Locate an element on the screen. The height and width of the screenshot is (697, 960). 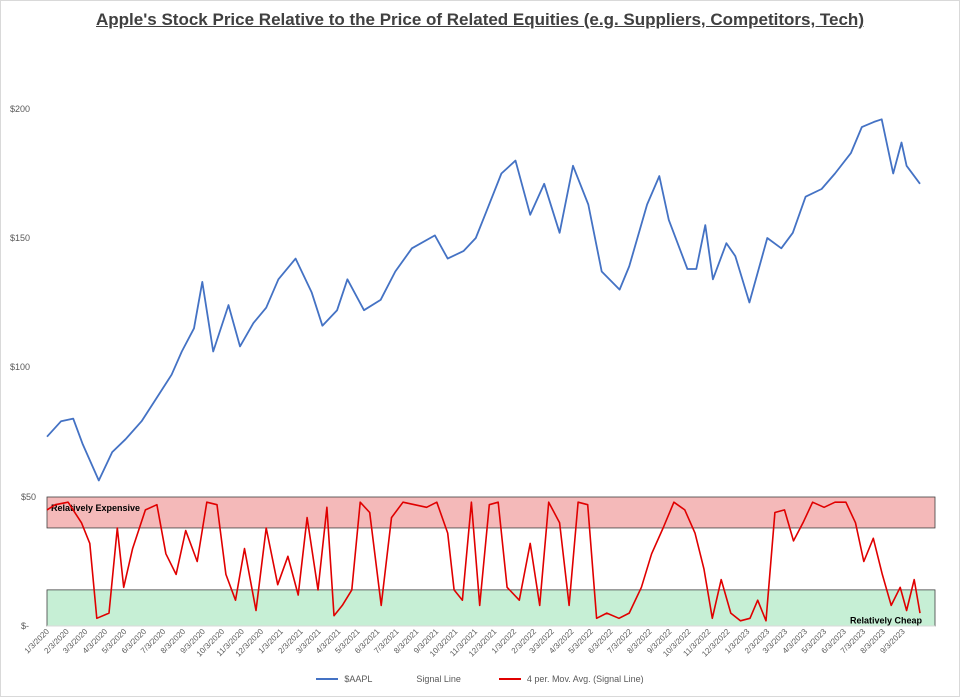
legend-item-signal-line: Signal Line is located at coordinates (435, 679).